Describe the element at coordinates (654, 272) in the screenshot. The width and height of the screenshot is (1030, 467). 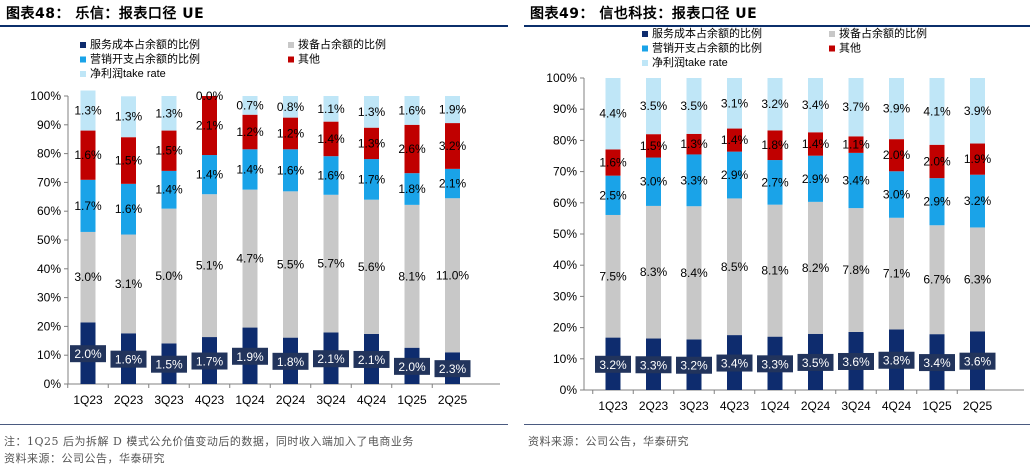
I see `data-label: 8.3%` at that location.